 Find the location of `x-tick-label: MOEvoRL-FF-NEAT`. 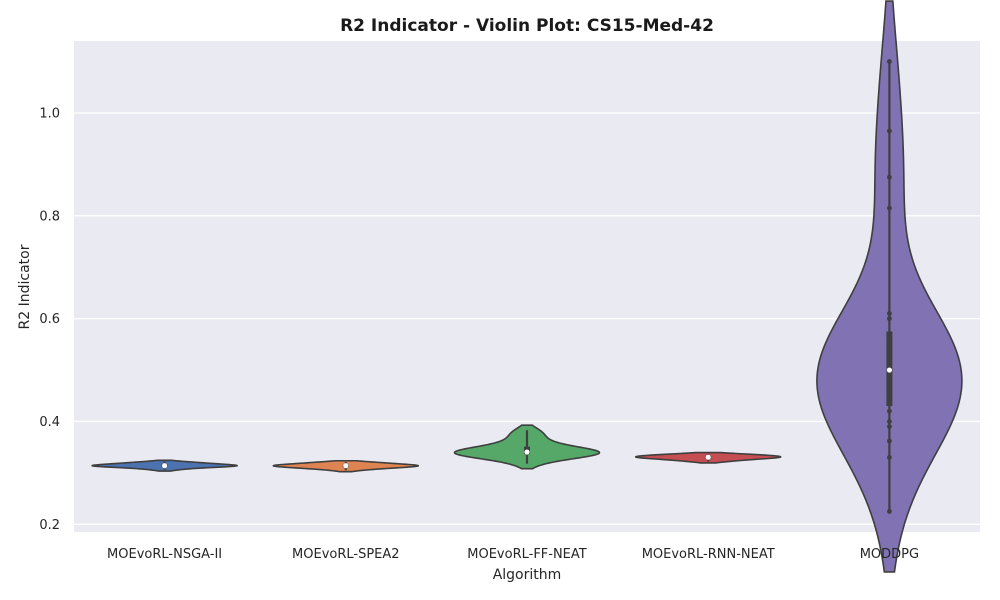

x-tick-label: MOEvoRL-FF-NEAT is located at coordinates (527, 554).